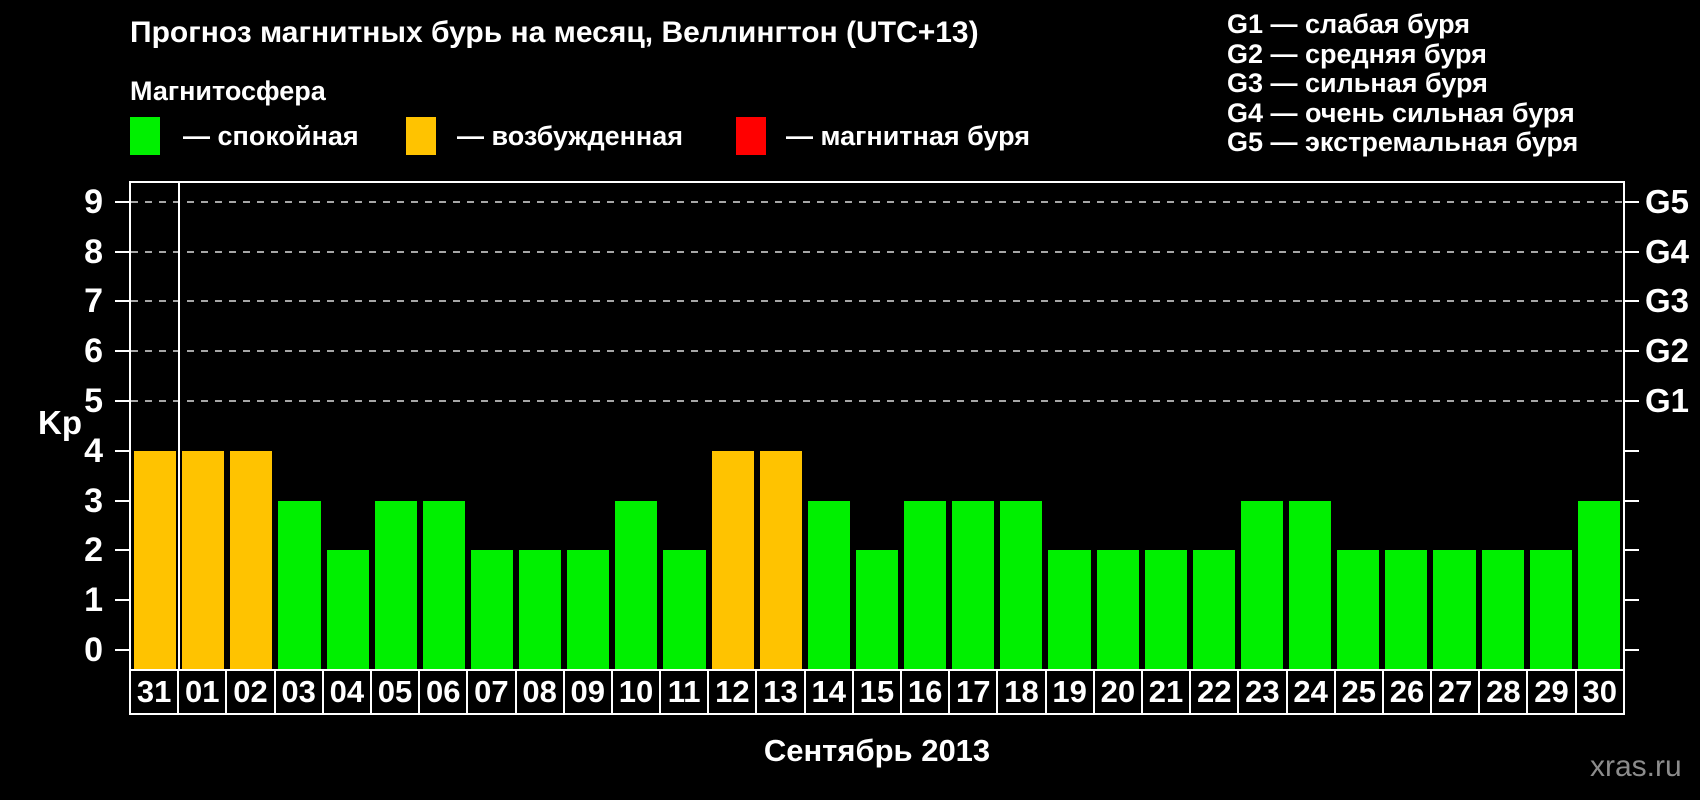 Image resolution: width=1700 pixels, height=800 pixels. What do you see at coordinates (93, 351) in the screenshot?
I see `y-tick-label: 6` at bounding box center [93, 351].